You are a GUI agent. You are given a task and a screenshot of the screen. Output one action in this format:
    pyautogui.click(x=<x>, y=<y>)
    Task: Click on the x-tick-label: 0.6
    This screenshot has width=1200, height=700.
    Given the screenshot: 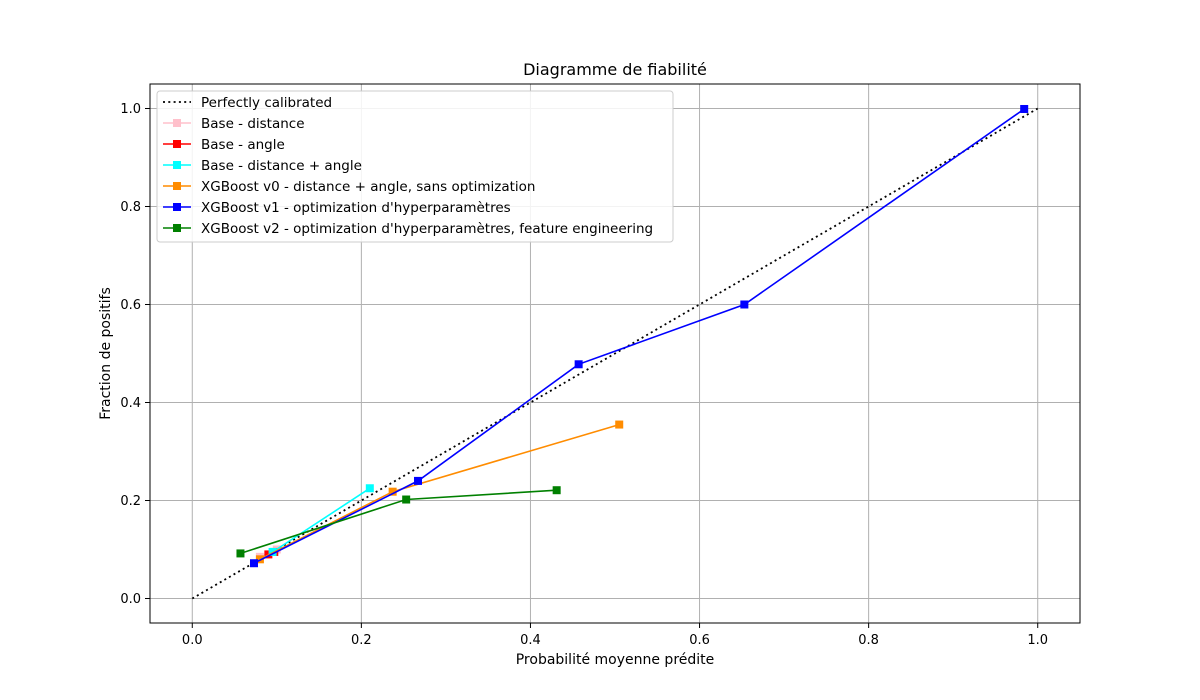 What is the action you would take?
    pyautogui.click(x=699, y=640)
    